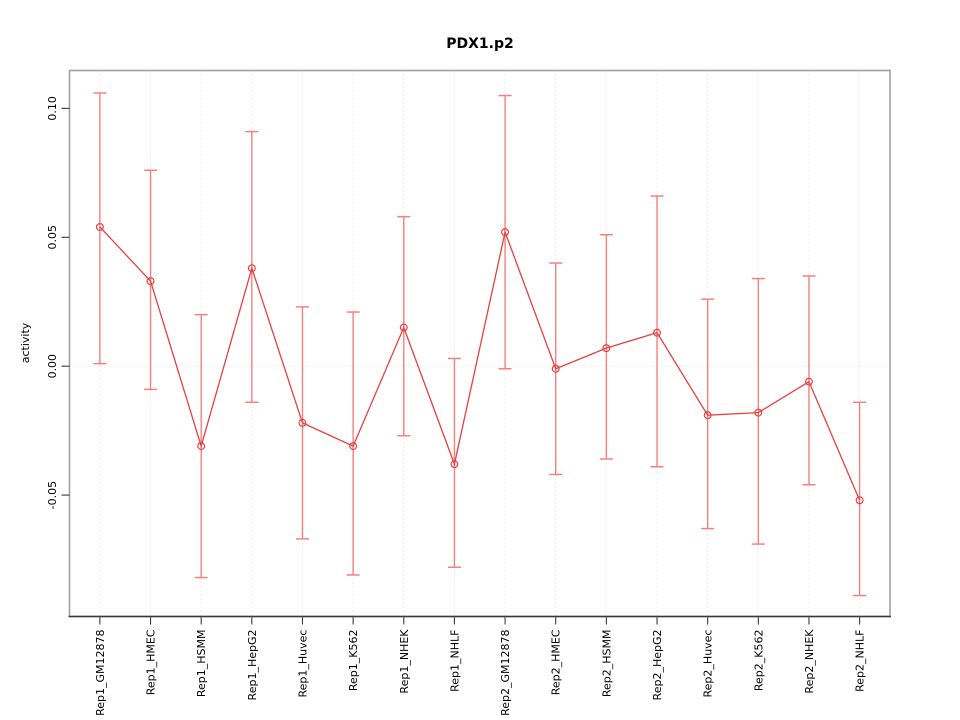 Image resolution: width=960 pixels, height=720 pixels. What do you see at coordinates (52, 366) in the screenshot?
I see `y-tick-label: 0.00` at bounding box center [52, 366].